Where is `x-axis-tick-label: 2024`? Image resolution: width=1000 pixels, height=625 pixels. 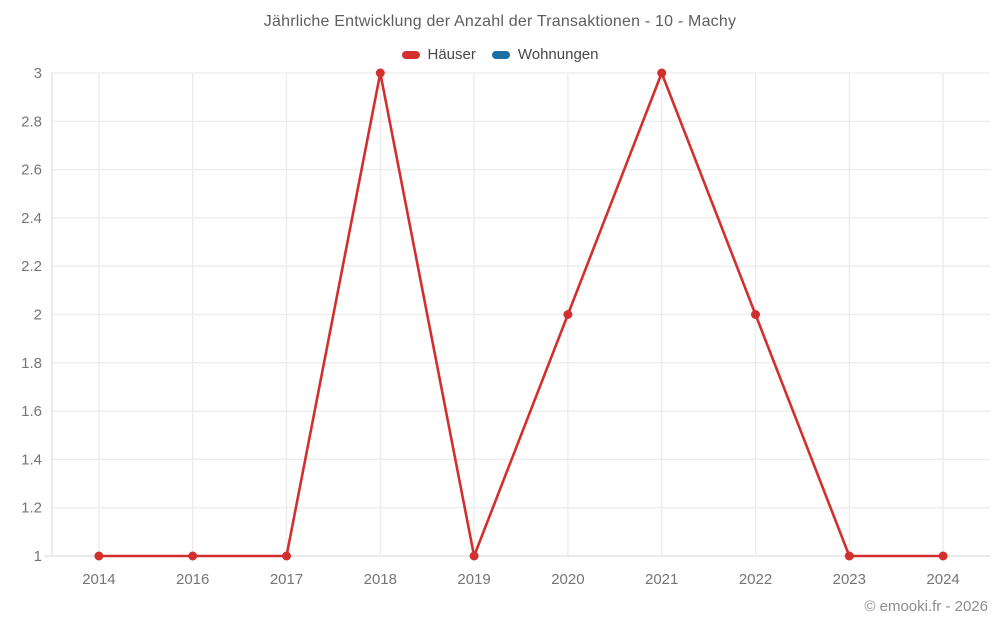 x-axis-tick-label: 2024 is located at coordinates (942, 579).